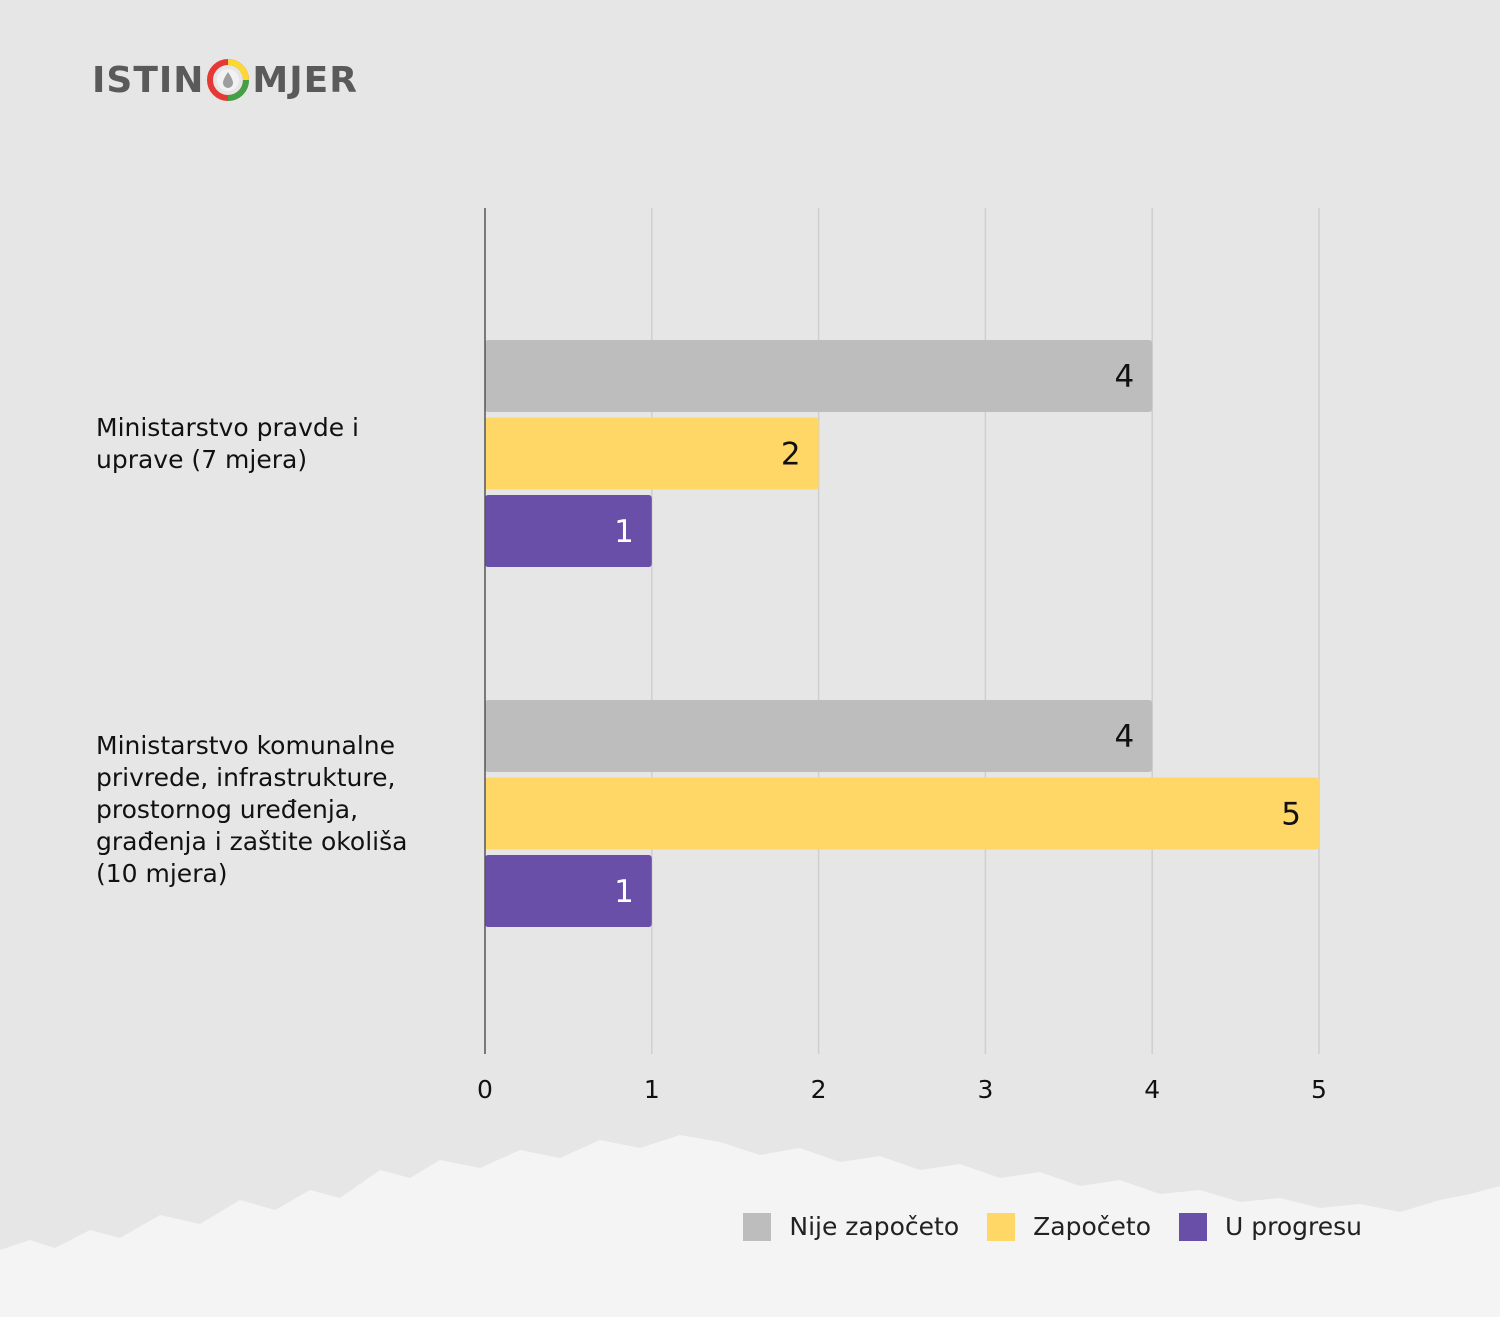  I want to click on legend-item: U progresu, so click(1270, 1226).